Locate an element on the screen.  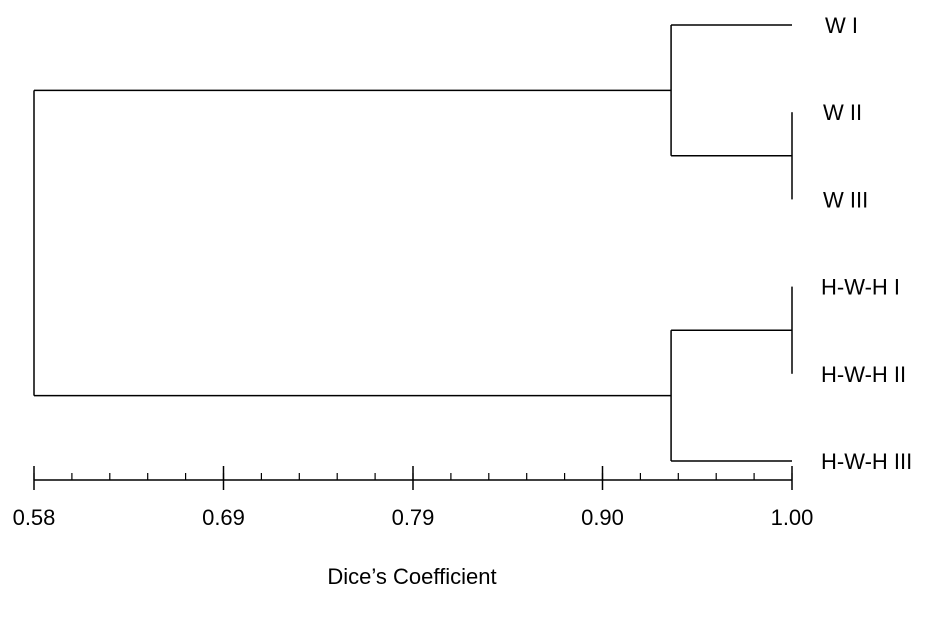
axis-title: Dice’s Coefficient is located at coordinates (411, 576).